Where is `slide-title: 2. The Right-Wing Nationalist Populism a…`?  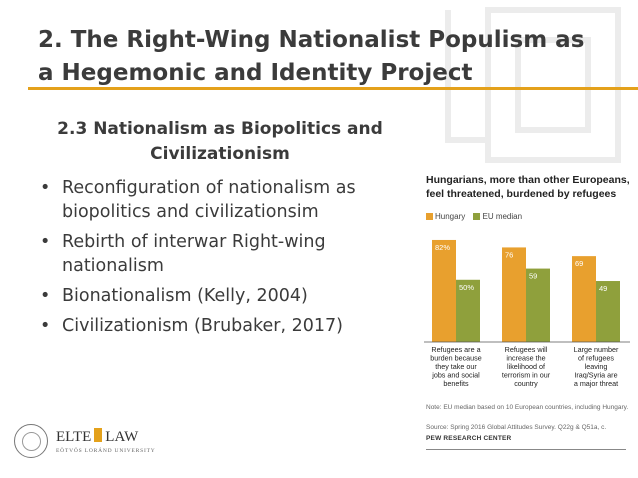
slide-title: 2. The Right-Wing Nationalist Populism a… is located at coordinates (311, 56).